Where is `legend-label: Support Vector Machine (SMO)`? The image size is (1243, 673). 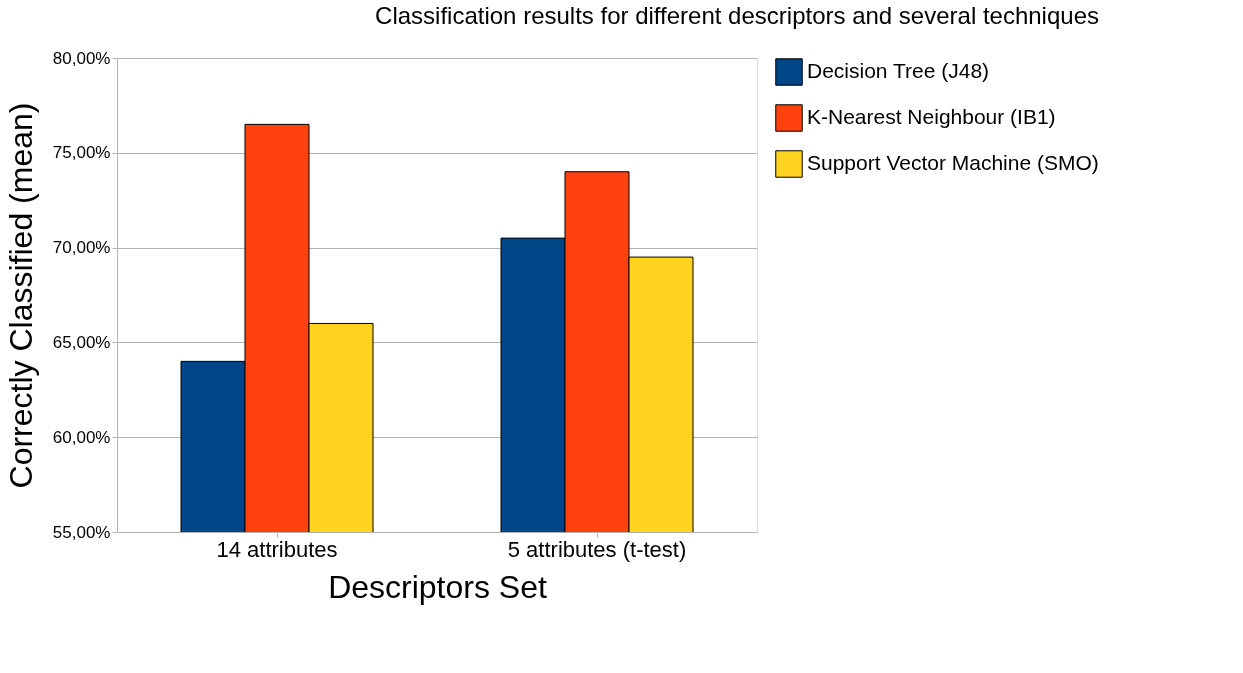
legend-label: Support Vector Machine (SMO) is located at coordinates (953, 162).